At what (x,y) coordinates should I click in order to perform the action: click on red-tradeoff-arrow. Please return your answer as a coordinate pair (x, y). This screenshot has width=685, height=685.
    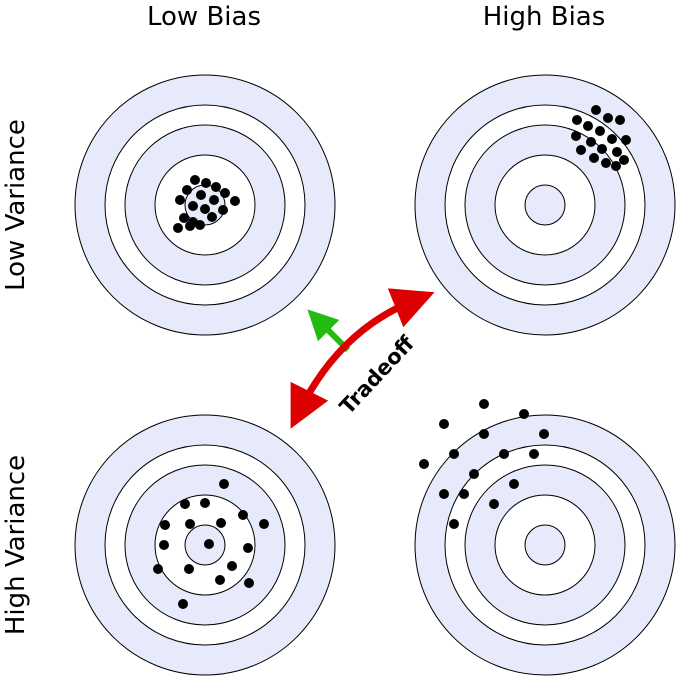
    Looking at the image, I should click on (362, 358).